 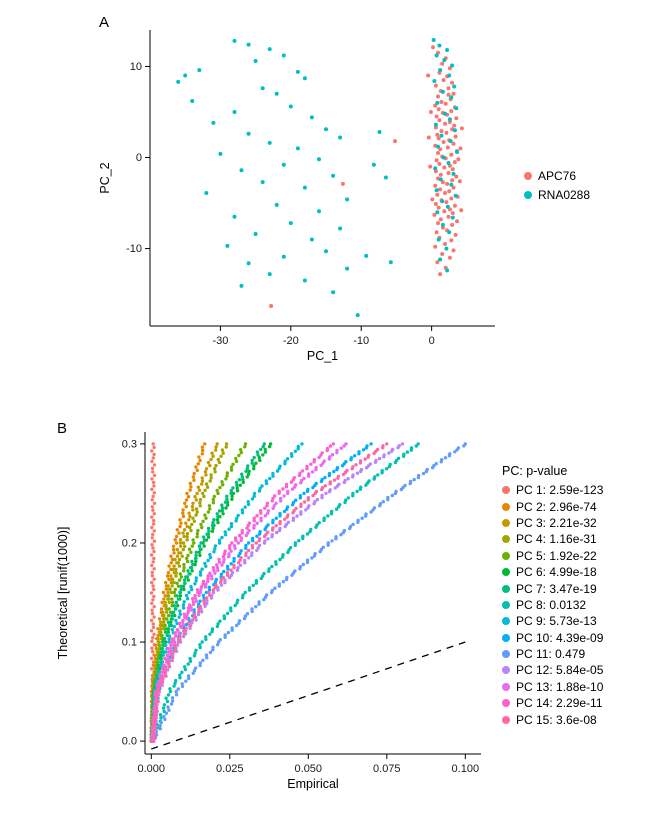 What do you see at coordinates (556, 572) in the screenshot?
I see `legend-label: PC 6: 4.99e-18` at bounding box center [556, 572].